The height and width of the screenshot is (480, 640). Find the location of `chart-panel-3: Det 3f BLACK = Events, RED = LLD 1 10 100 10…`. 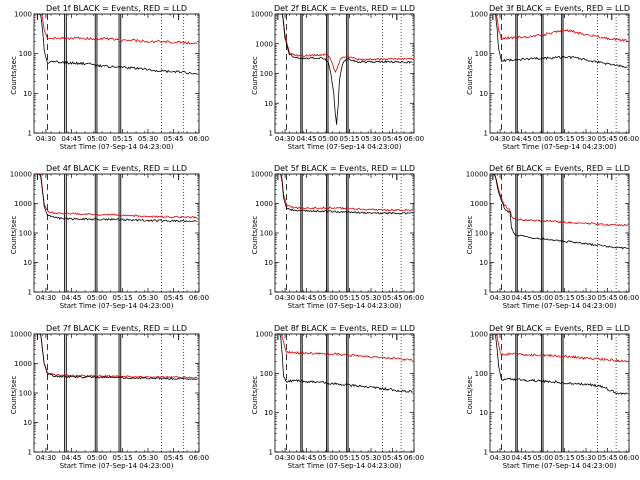

chart-panel-3: Det 3f BLACK = Events, RED = LLD 1 10 100 10… is located at coordinates (552, 77).